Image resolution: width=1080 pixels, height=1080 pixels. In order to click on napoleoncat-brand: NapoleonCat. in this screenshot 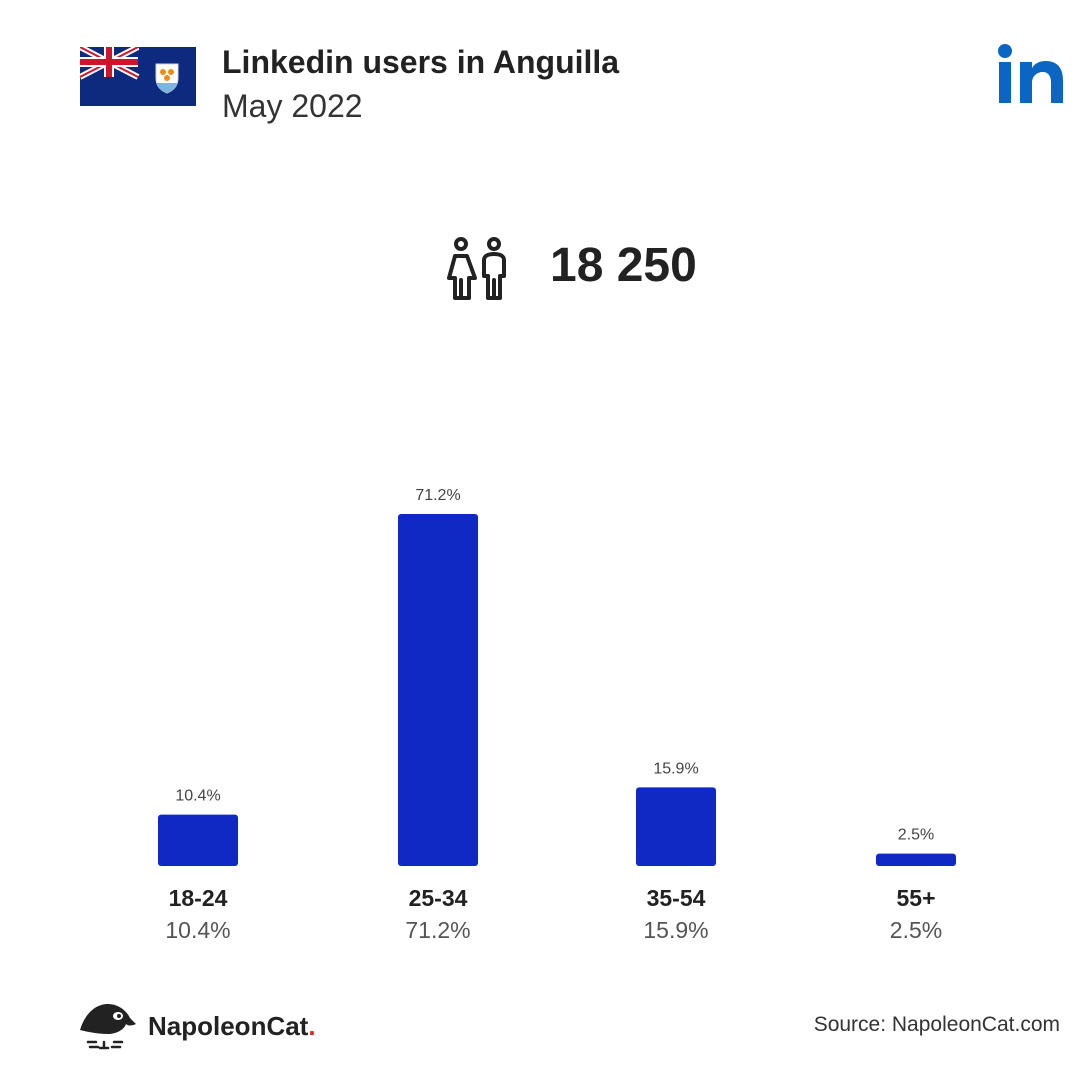, I will do `click(197, 1026)`.